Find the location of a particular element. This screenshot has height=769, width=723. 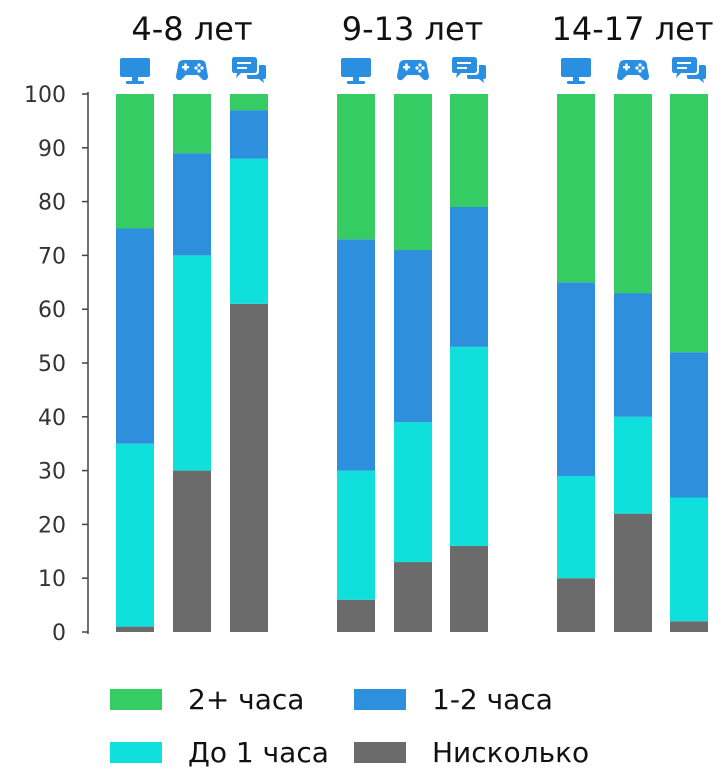

y-tick-label: 0 is located at coordinates (59, 633).